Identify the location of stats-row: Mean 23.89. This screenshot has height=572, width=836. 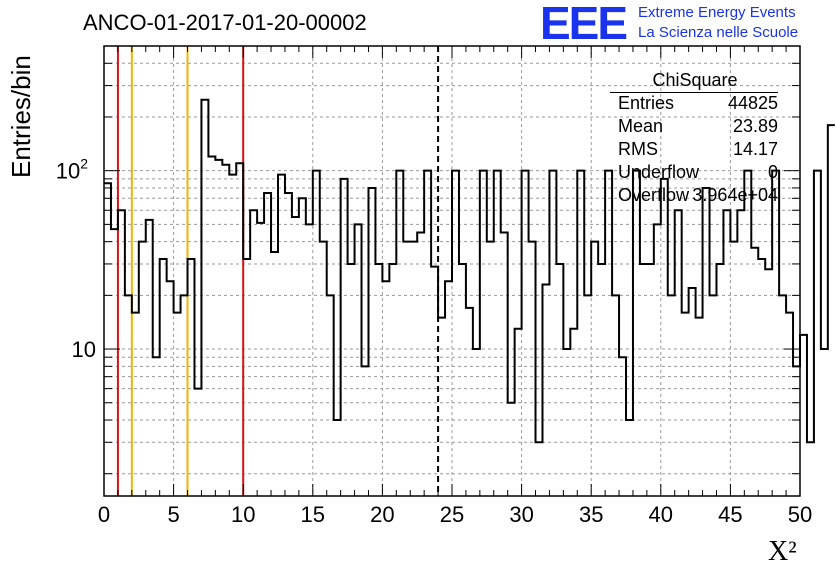
(698, 127).